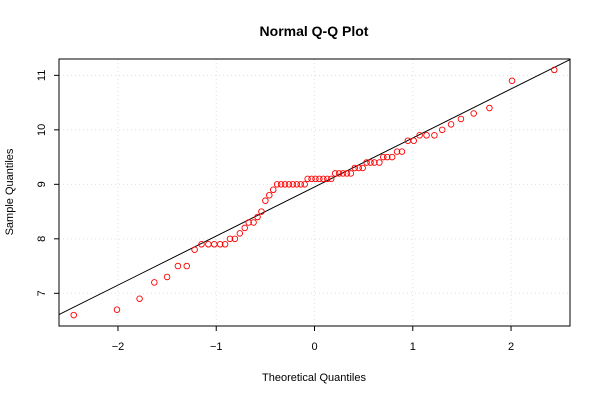  Describe the element at coordinates (413, 347) in the screenshot. I see `x-tick-label: 1` at that location.